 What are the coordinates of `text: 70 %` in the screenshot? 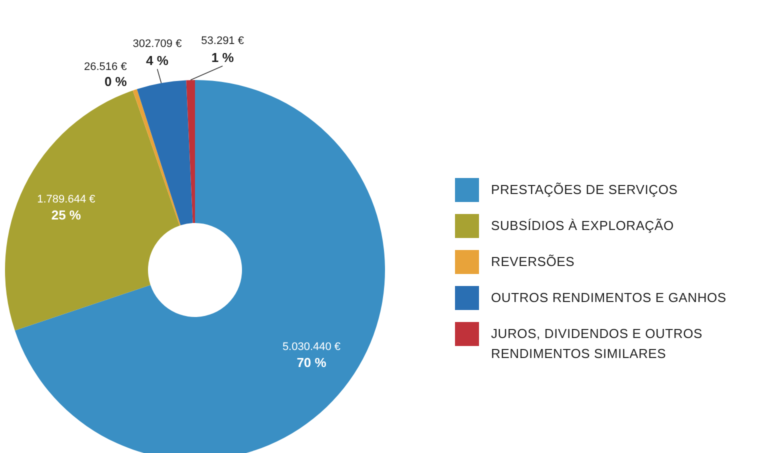 It's located at (311, 362).